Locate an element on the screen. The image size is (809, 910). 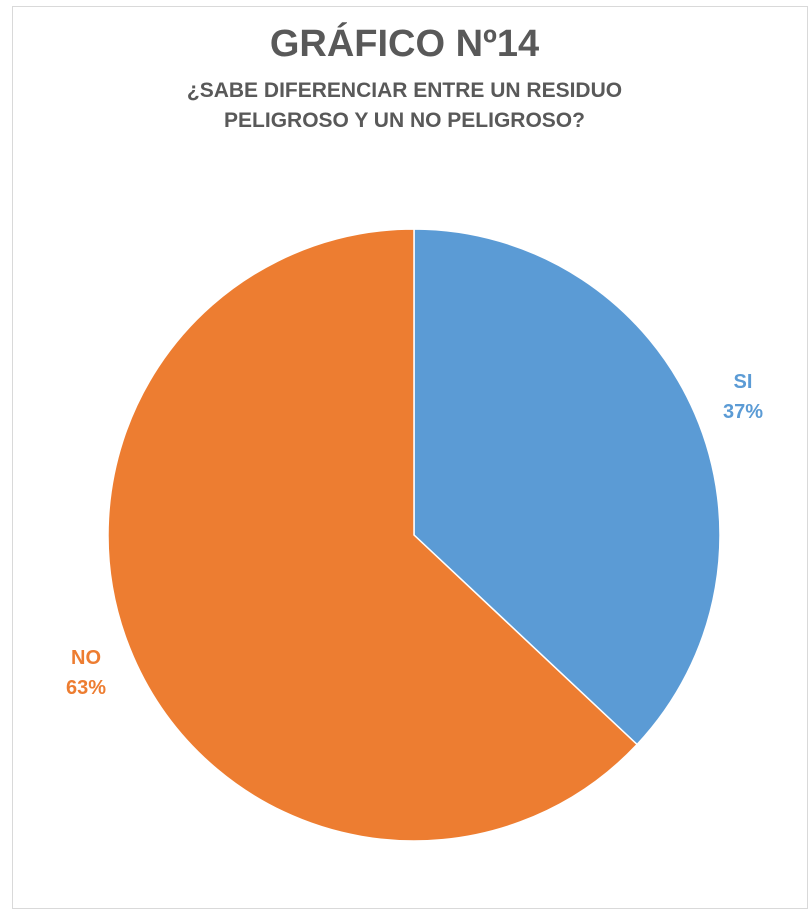
slice-value-label-no: 63% is located at coordinates (86, 688).